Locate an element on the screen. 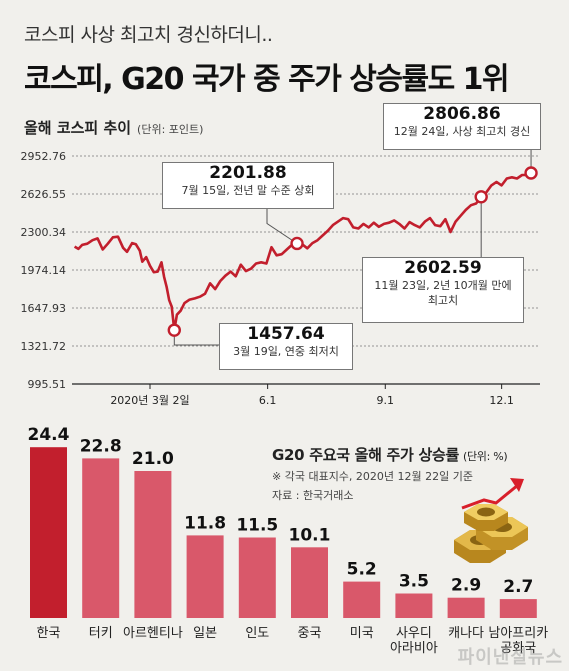  annotation-value: 2806.86 is located at coordinates (462, 114).